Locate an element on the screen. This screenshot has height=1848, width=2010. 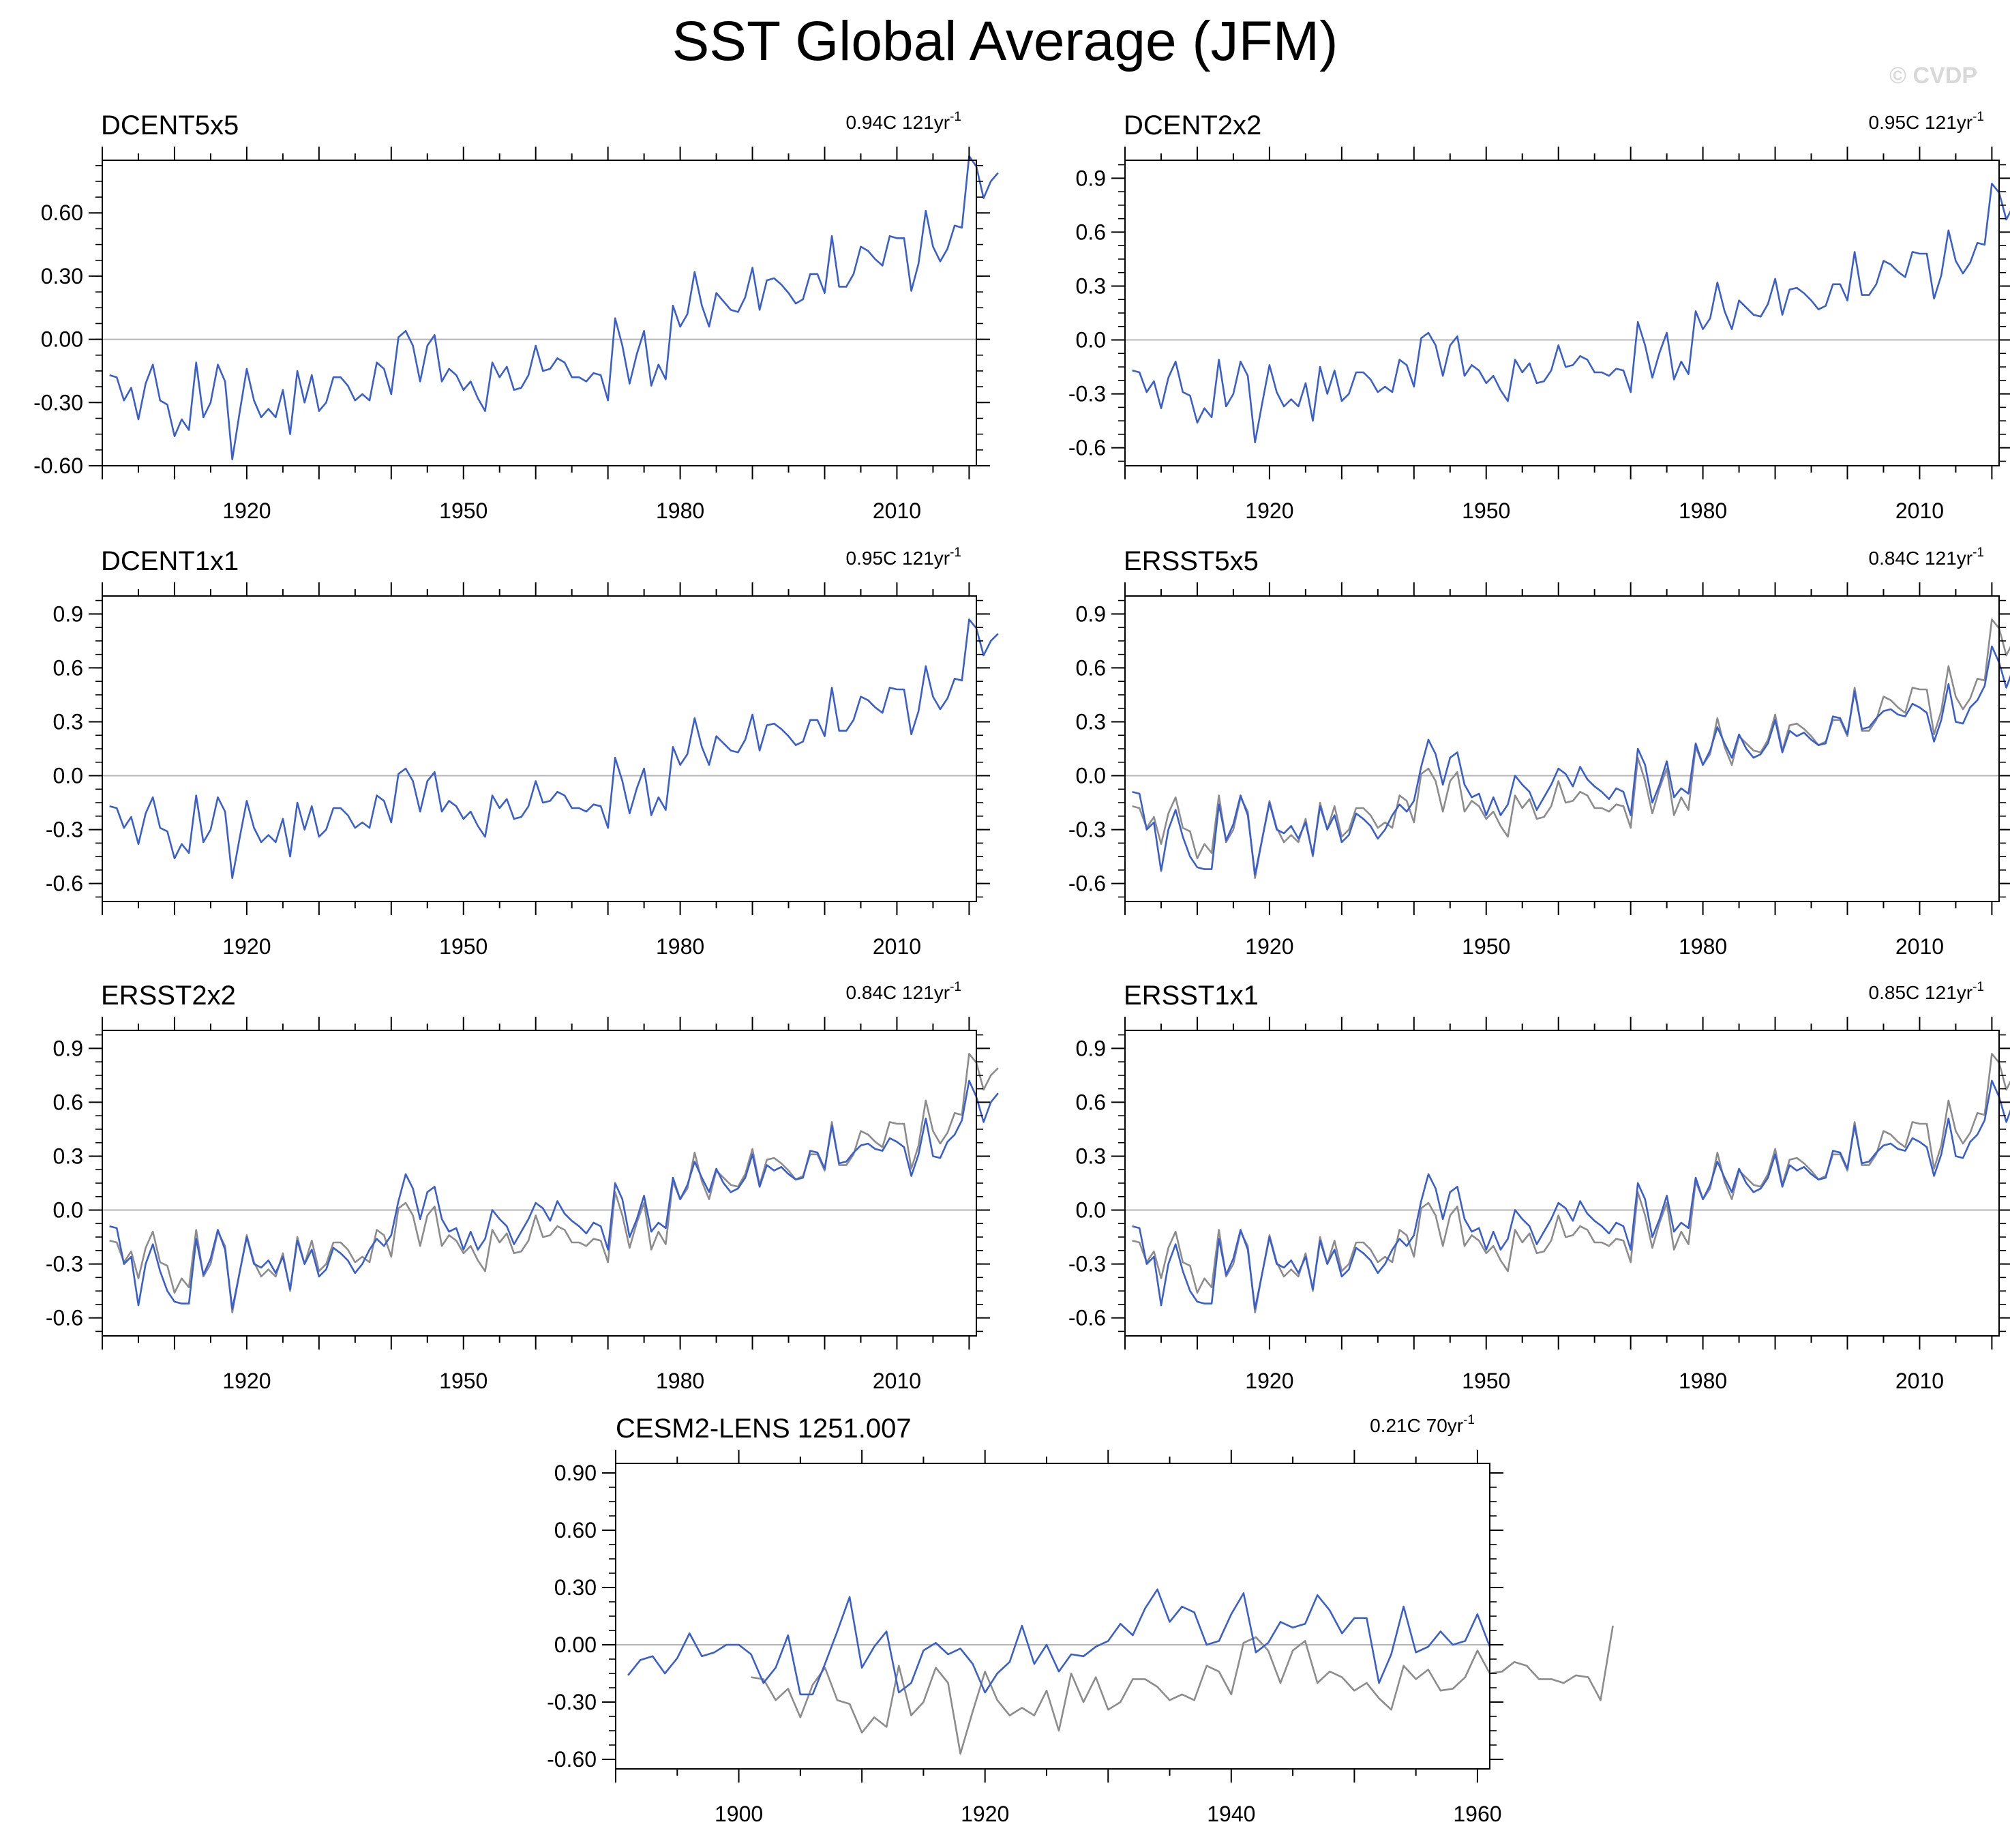
panel-title: DCENT5x5 is located at coordinates (170, 125).